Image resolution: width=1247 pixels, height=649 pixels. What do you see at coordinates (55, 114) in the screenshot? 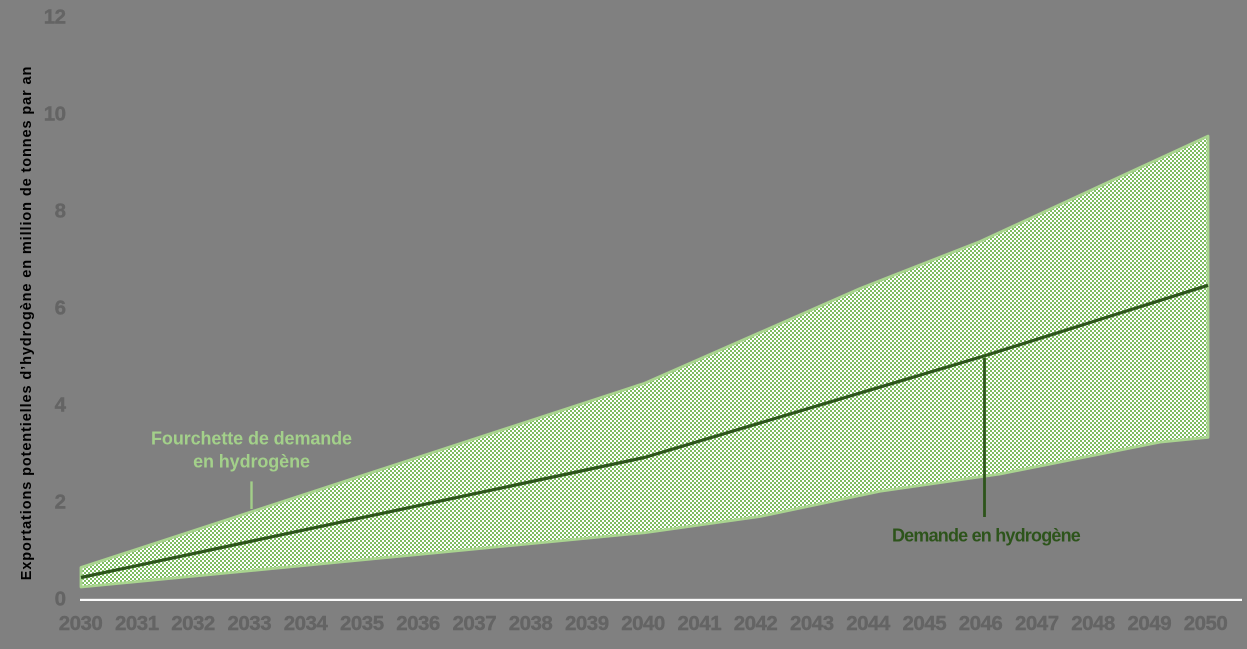
I see `svg-text: 10` at bounding box center [55, 114].